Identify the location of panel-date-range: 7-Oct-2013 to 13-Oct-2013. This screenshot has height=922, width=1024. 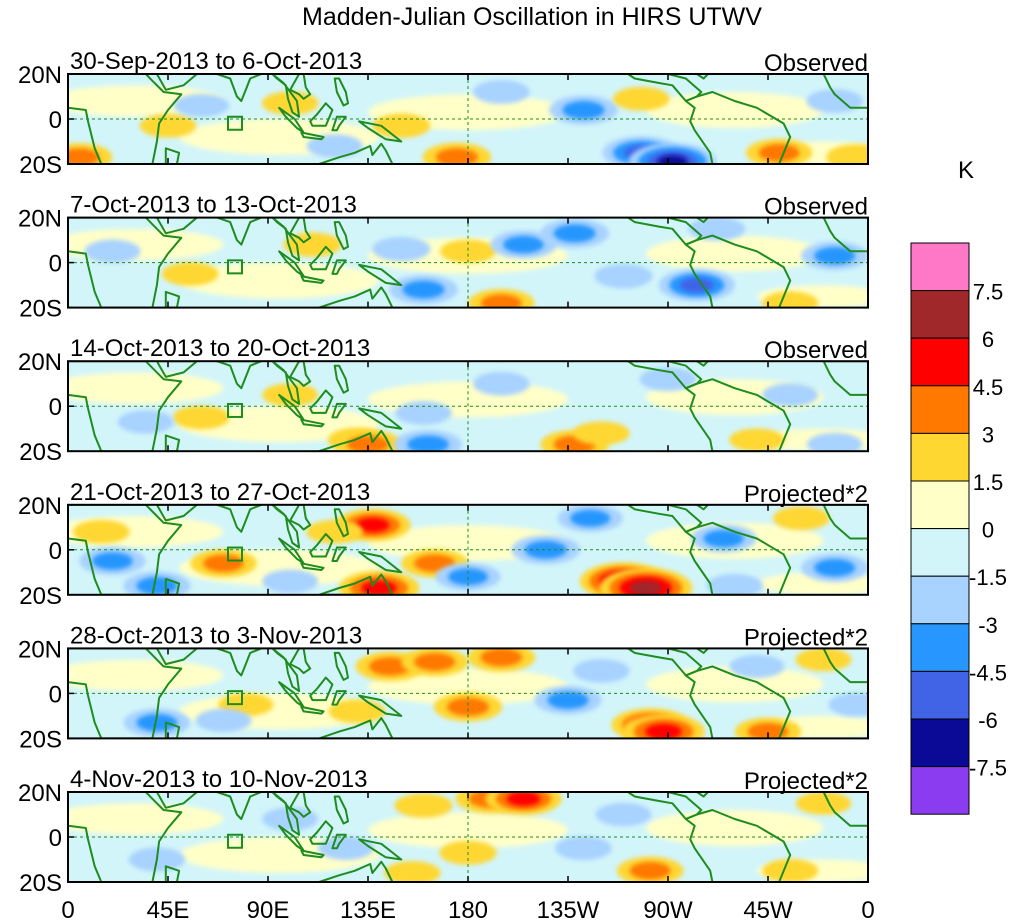
(213, 205).